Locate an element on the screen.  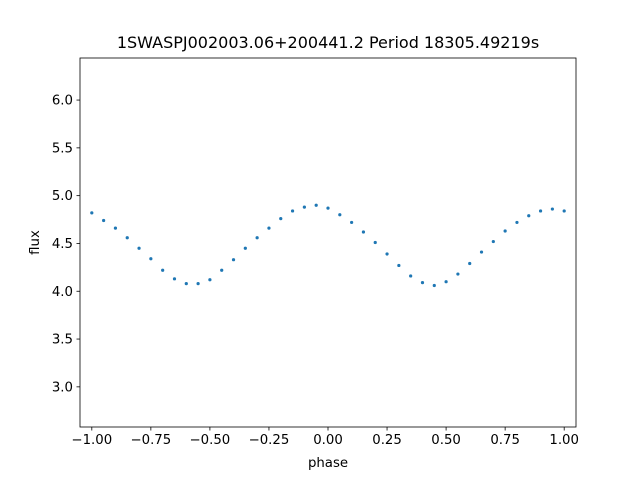
x-tick-label: 0.50 is located at coordinates (446, 440).